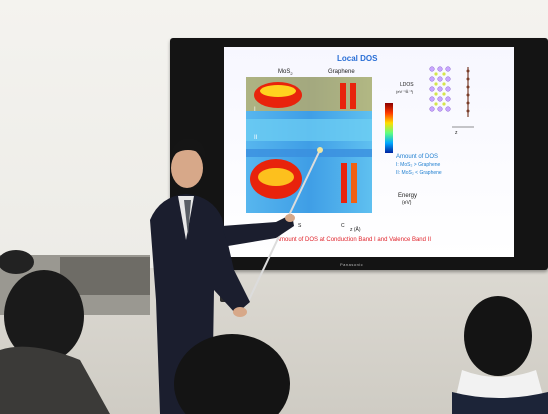 This screenshot has width=548, height=414. I want to click on presenter-arm, so click(258, 230).